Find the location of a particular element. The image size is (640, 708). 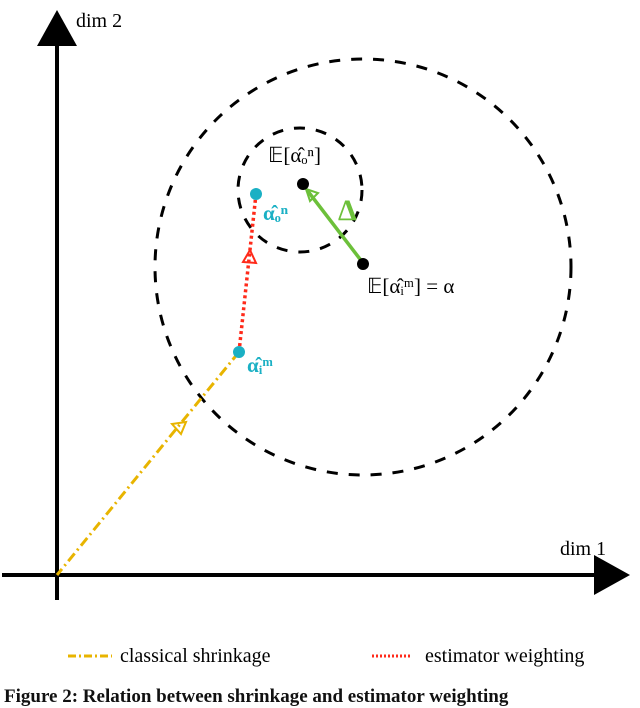

inner-estimate-point is located at coordinates (239, 352).